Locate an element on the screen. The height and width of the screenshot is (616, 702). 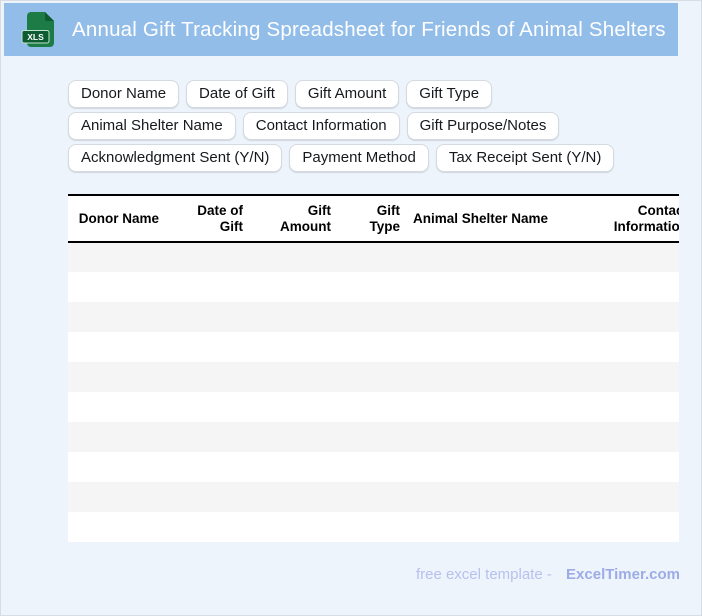
chip-payment-method: Payment Method is located at coordinates (359, 158).